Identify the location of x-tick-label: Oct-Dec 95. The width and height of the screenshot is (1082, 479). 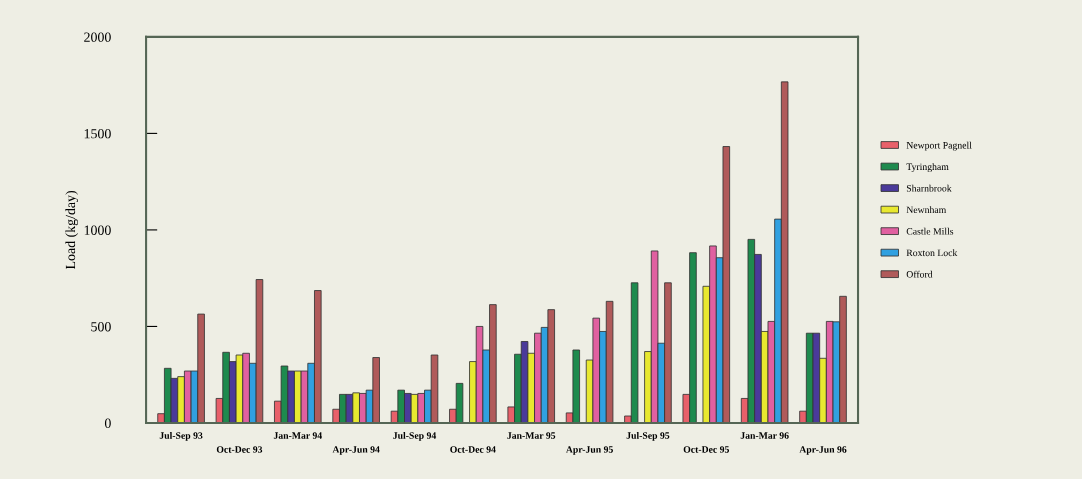
(706, 449).